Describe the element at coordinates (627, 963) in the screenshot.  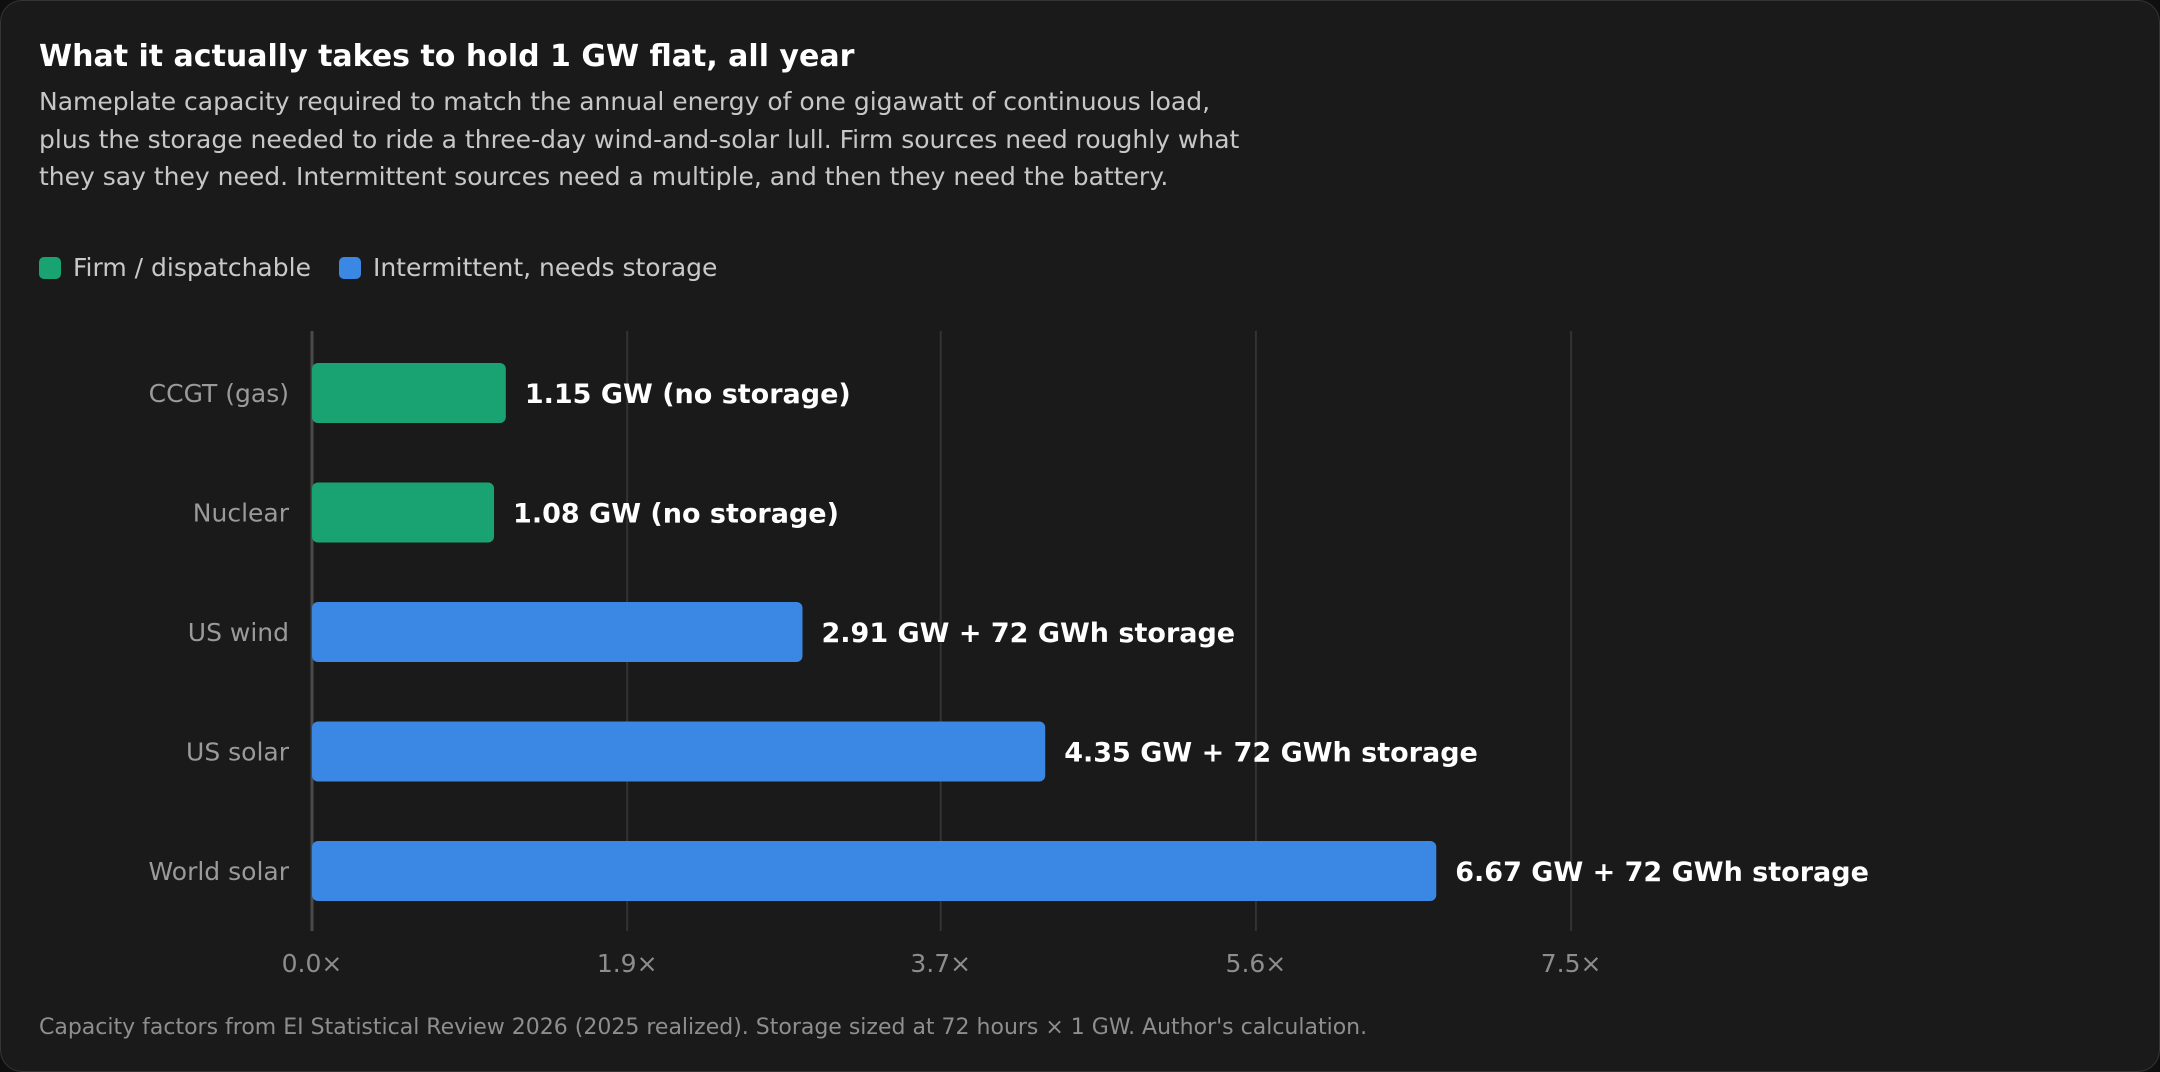
I see `x-tick-label: 1.9×` at that location.